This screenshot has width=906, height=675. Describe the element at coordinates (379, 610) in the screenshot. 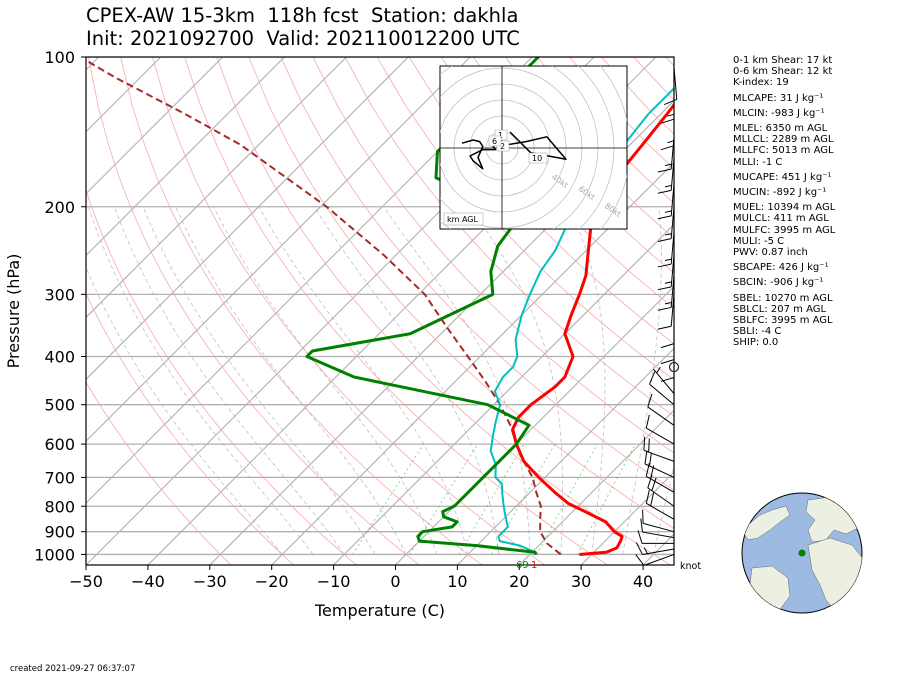

I see `x-axis-label: Temperature (C)` at that location.